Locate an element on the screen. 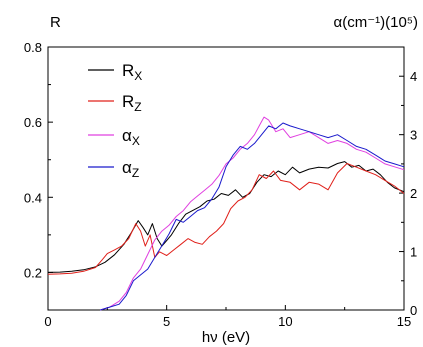 The width and height of the screenshot is (423, 347). y-axis-right-title: α(cm⁻¹)(10⁵) is located at coordinates (376, 22).